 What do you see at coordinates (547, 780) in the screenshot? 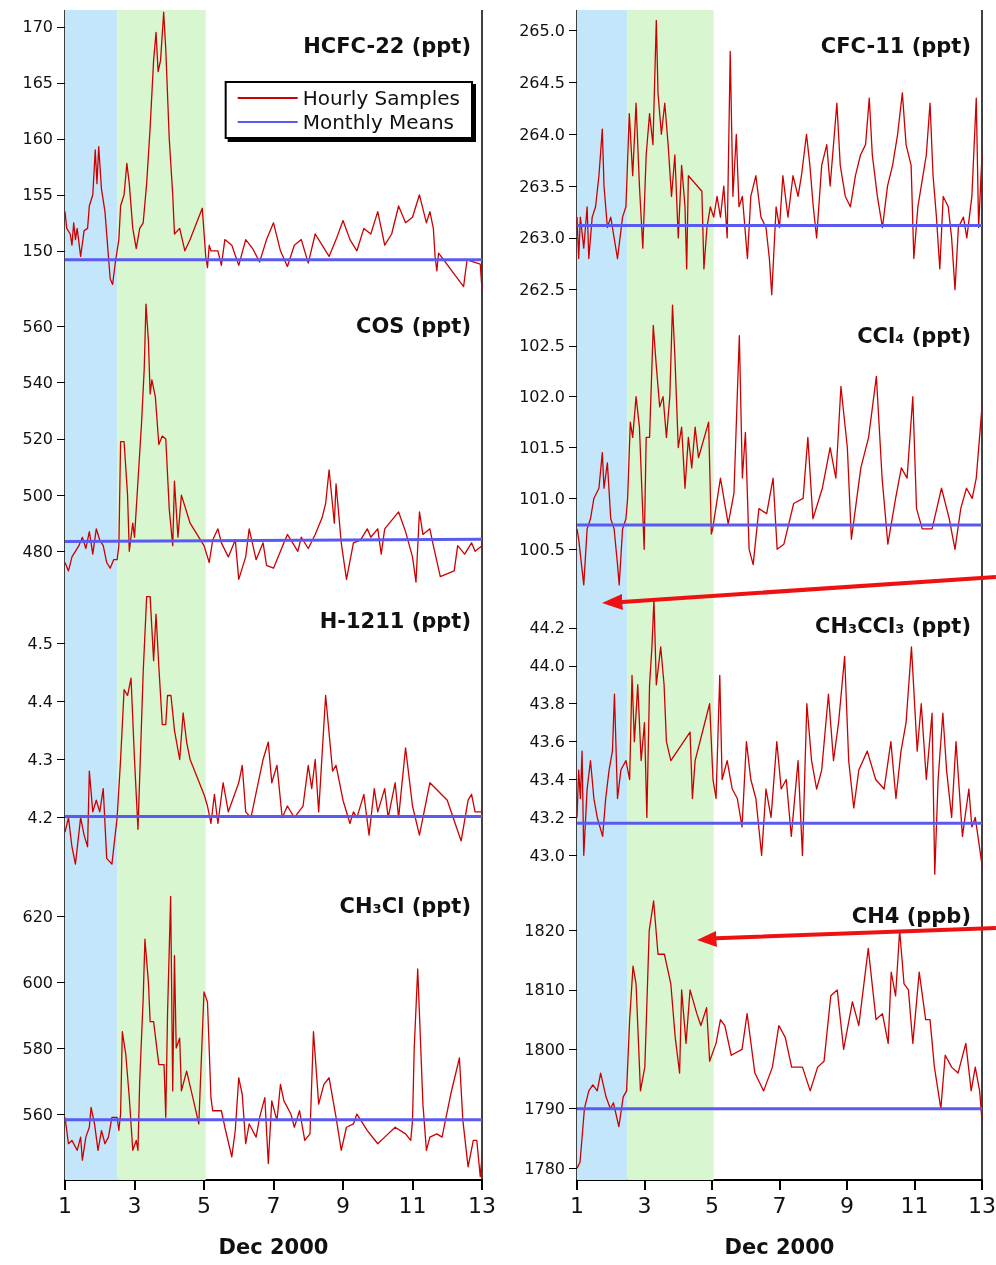
I see `y-tick-label: 43.4` at bounding box center [547, 780].